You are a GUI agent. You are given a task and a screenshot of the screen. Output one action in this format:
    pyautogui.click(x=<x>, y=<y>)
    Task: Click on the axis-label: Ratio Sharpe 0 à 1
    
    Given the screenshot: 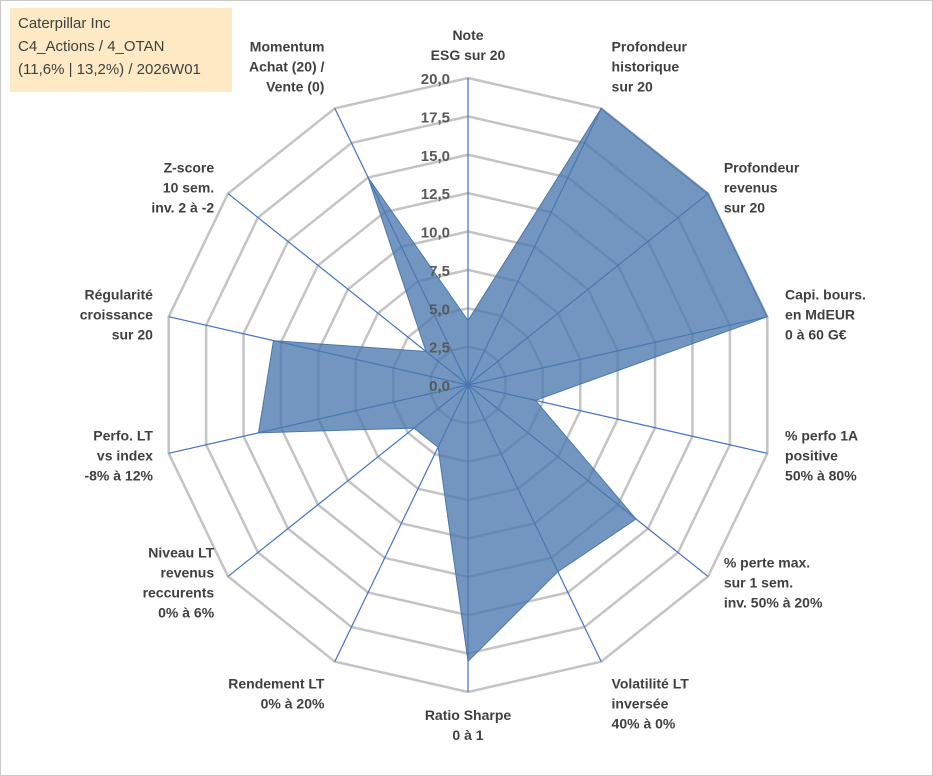 What is the action you would take?
    pyautogui.click(x=468, y=725)
    